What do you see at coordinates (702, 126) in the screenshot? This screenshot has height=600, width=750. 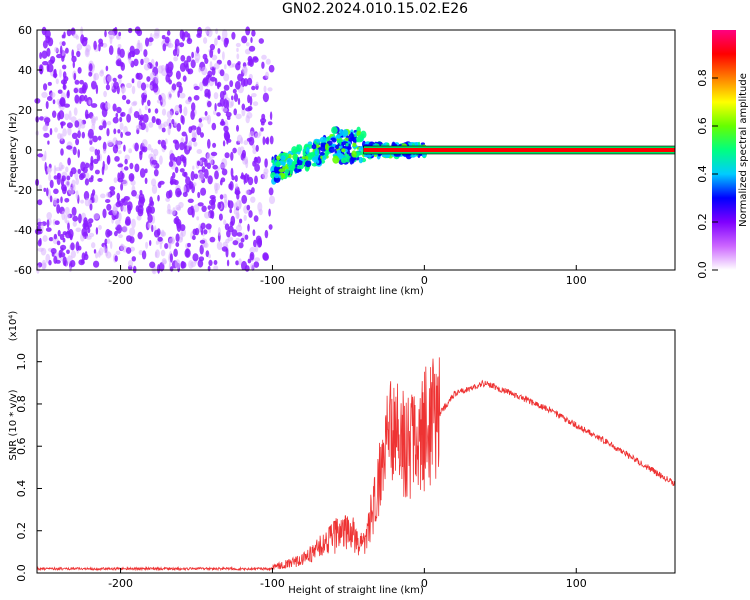 I see `colorbar-tick-label: 0.6` at bounding box center [702, 126].